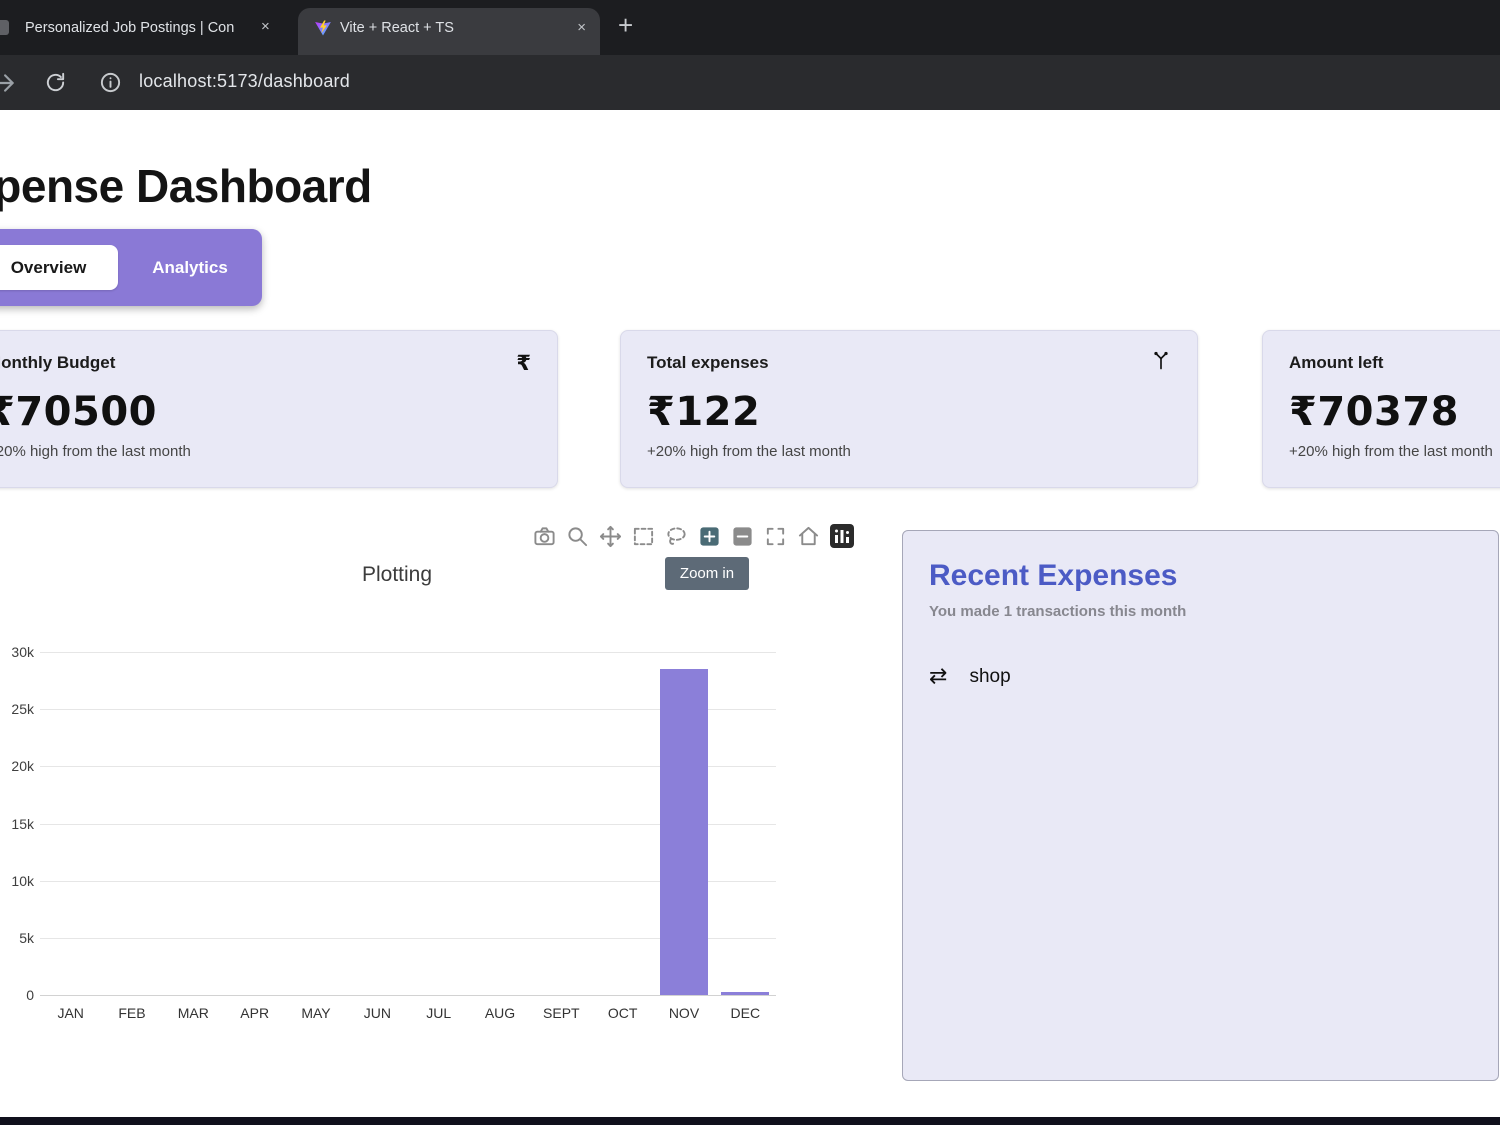 The height and width of the screenshot is (1125, 1500). I want to click on plotly-logo-icon, so click(842, 536).